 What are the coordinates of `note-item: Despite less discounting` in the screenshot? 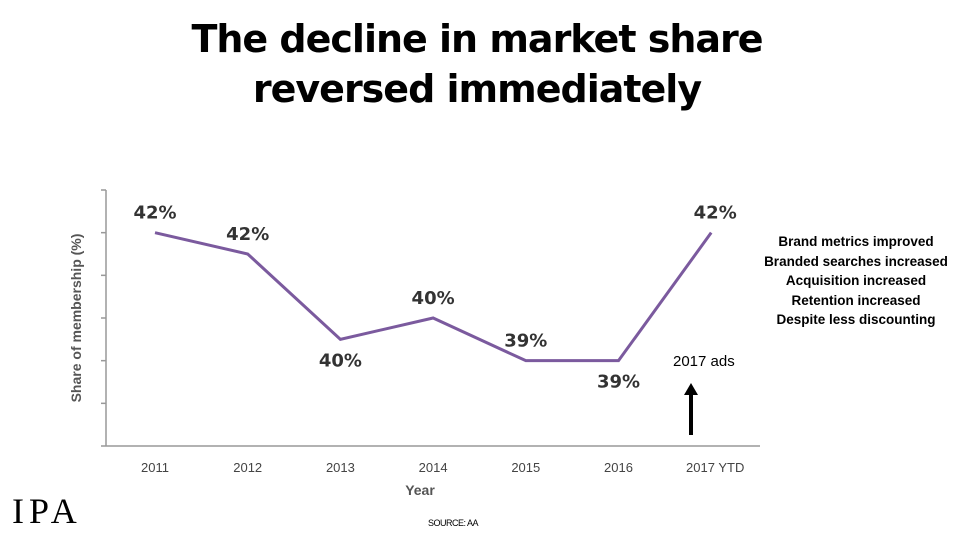 It's located at (856, 319).